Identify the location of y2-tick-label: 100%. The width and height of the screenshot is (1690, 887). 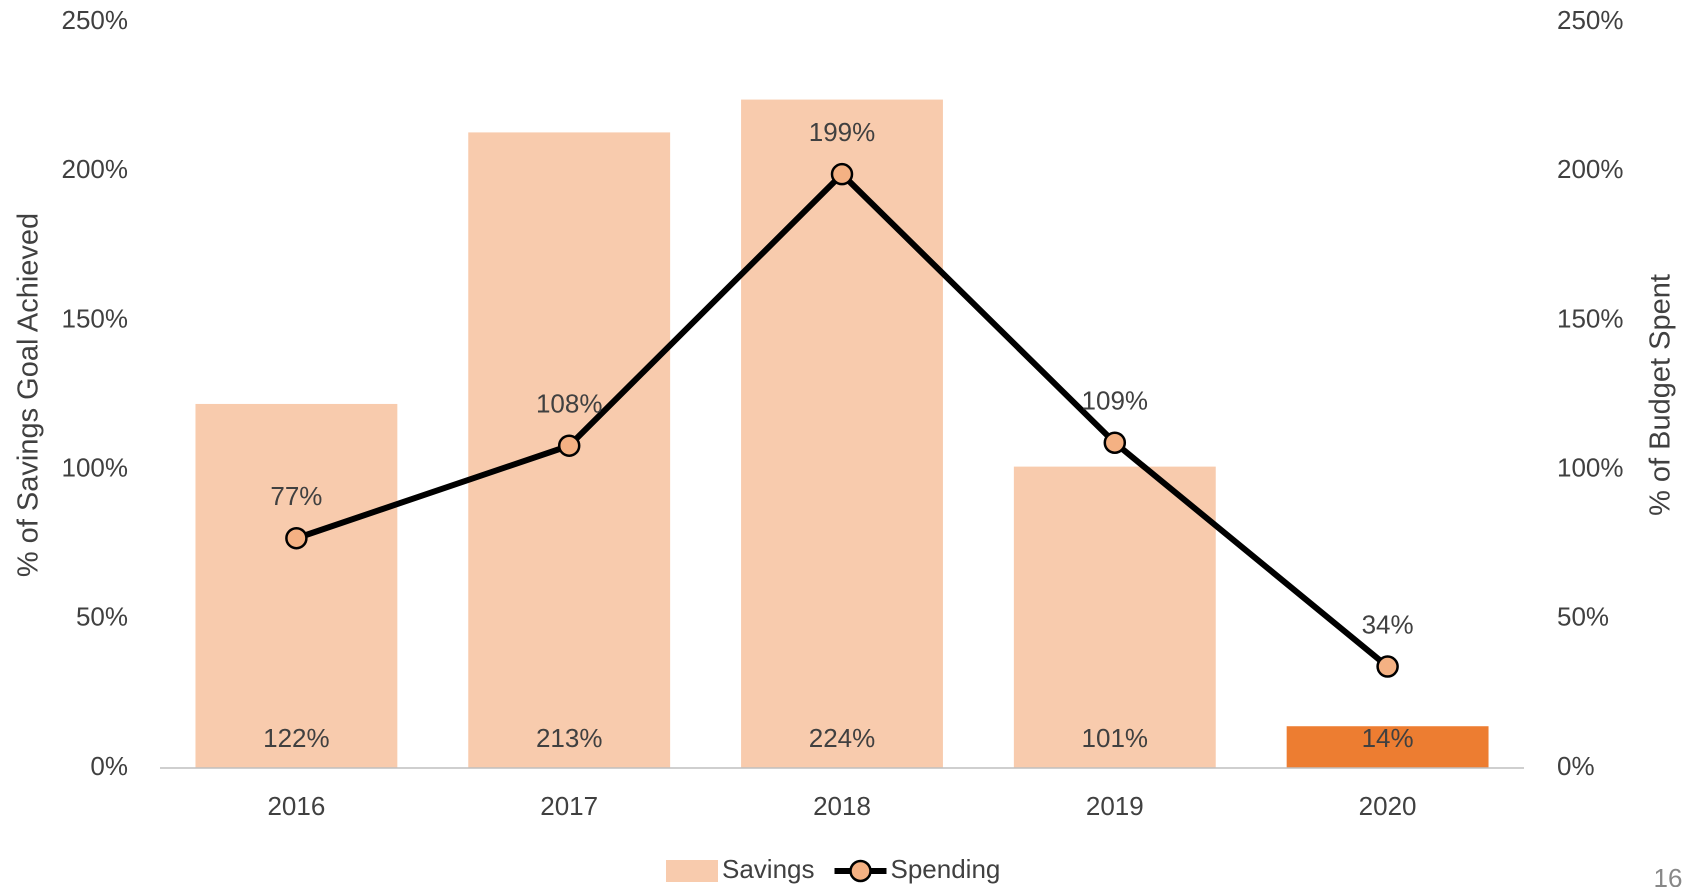
(1590, 467).